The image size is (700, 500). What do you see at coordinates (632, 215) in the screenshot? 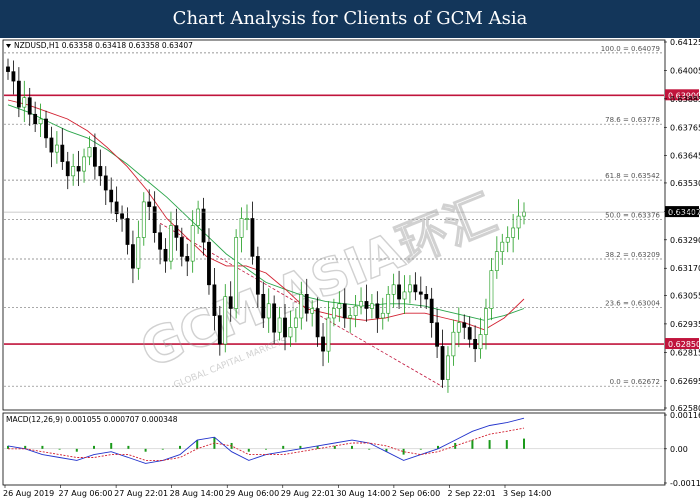
I see `fib-level-label: 50.0 = 0.63376` at bounding box center [632, 215].